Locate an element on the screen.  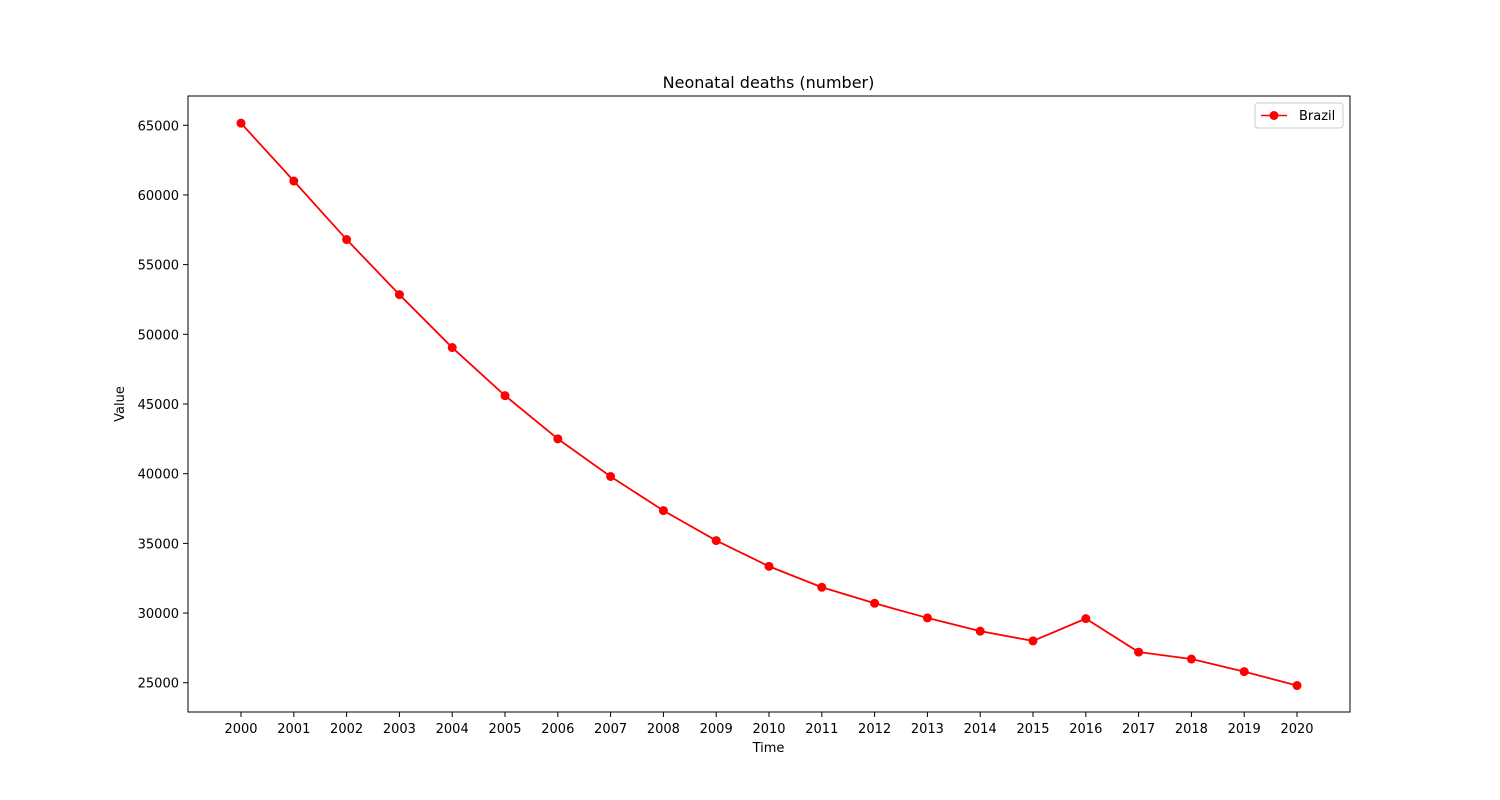
y-tick-label: 40000 is located at coordinates (158, 475).